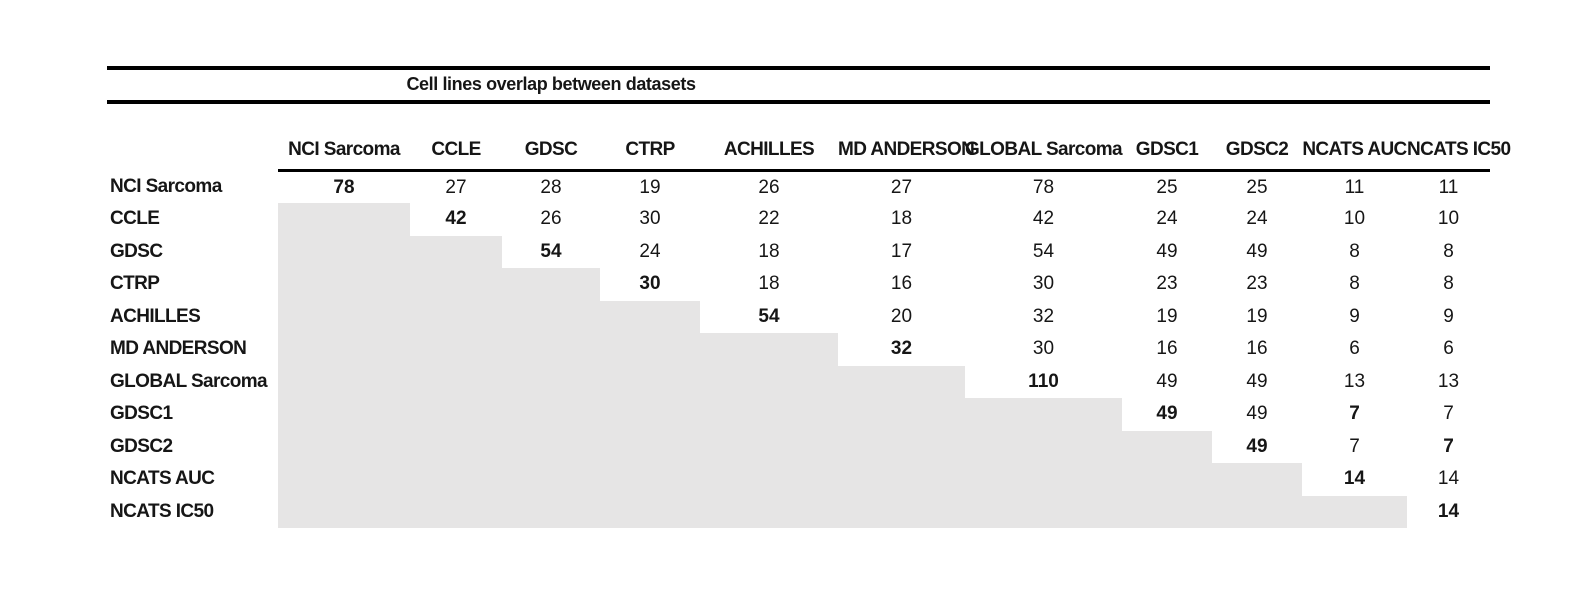  Describe the element at coordinates (798, 284) in the screenshot. I see `table-row-ctrp: CTRP 30 18 16 30 23 23 8 8` at that location.